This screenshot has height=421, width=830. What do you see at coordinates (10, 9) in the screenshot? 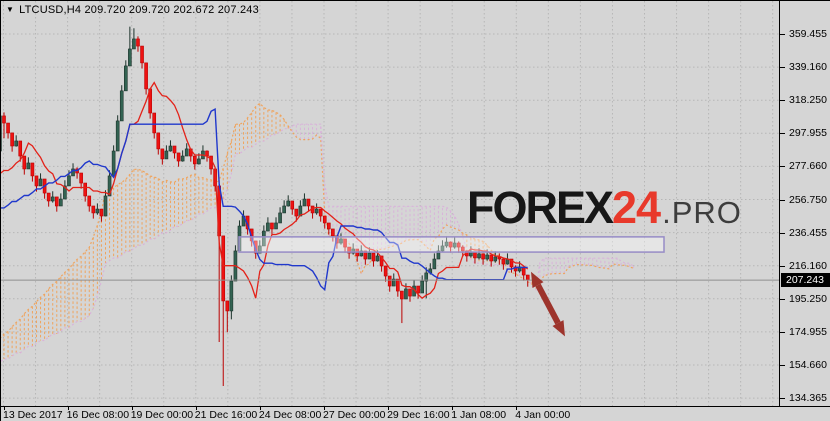
I see `dropdown-triangle-icon: ▼` at bounding box center [10, 9].